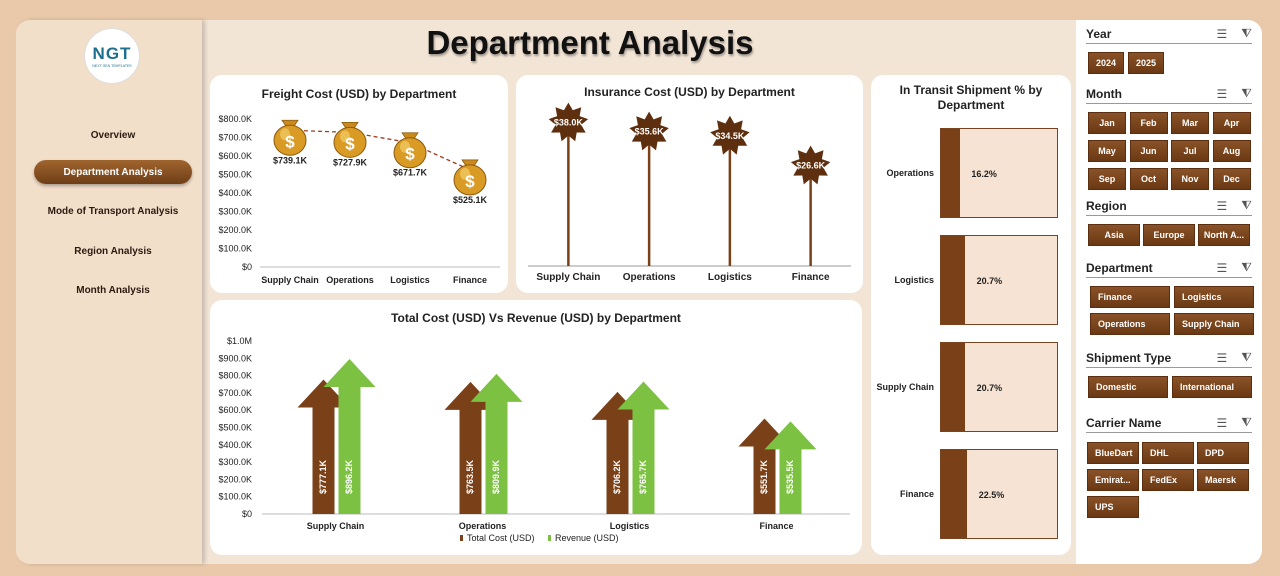 Image resolution: width=1280 pixels, height=576 pixels. I want to click on slicer-option-region: Asia, so click(1114, 235).